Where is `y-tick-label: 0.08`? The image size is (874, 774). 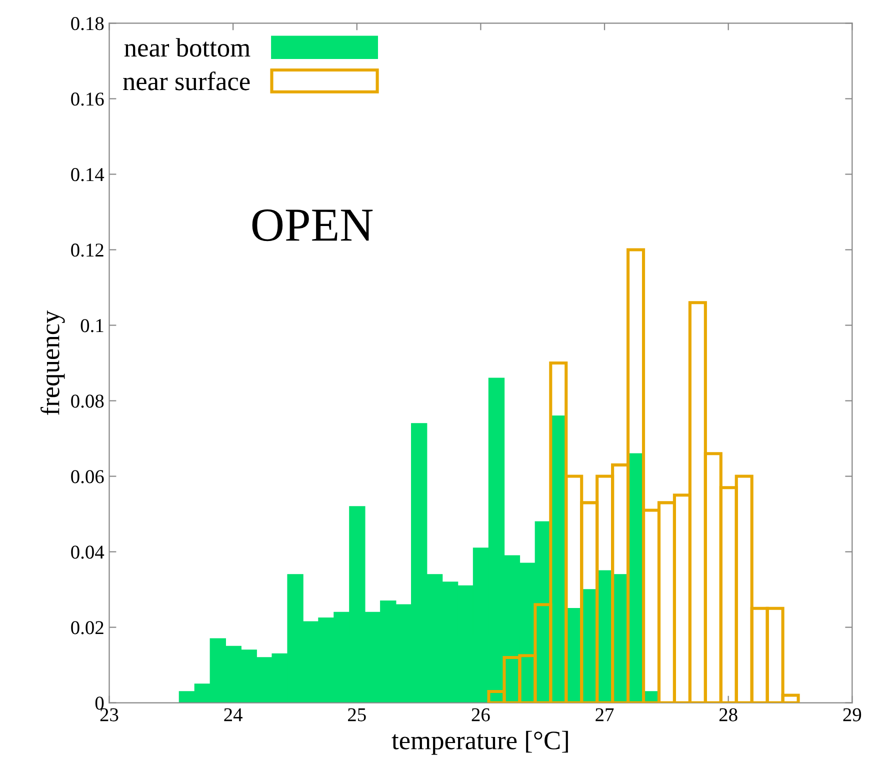 y-tick-label: 0.08 is located at coordinates (87, 401).